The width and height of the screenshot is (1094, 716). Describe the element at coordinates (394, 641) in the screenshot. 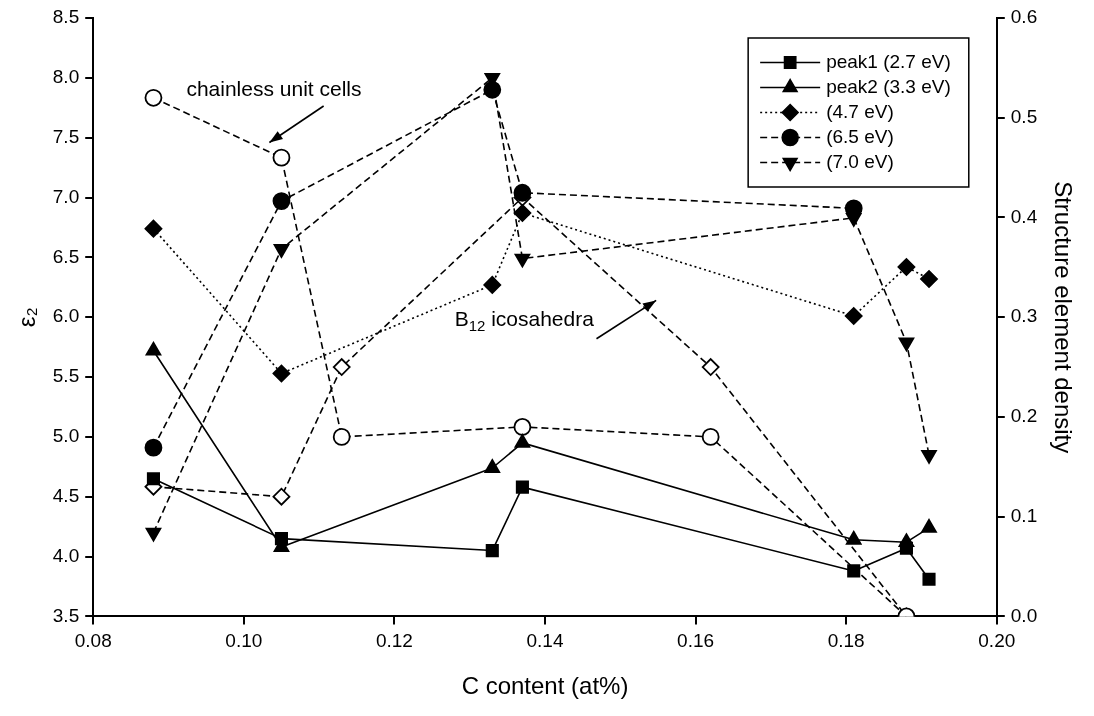

I see `x-tick-label: 0.12` at that location.